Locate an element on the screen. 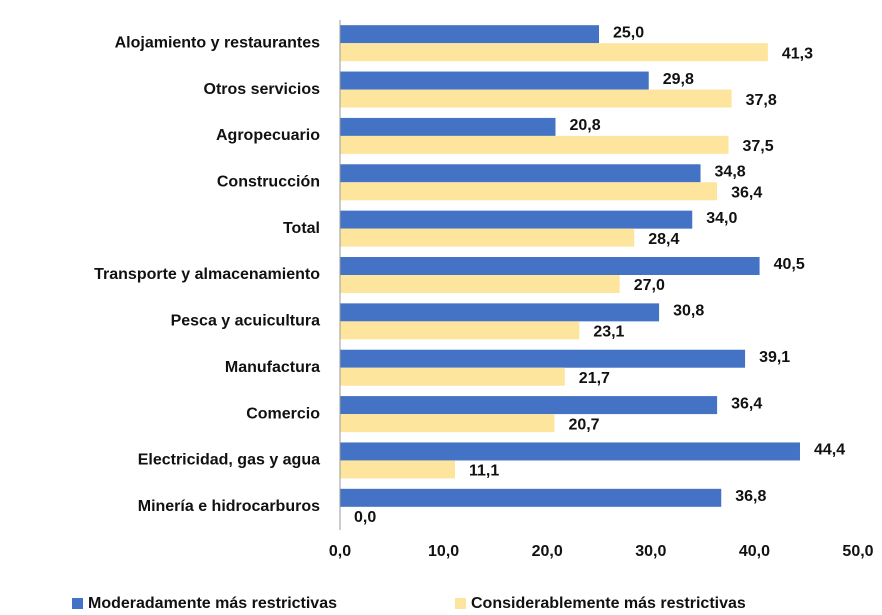  value-label: 39,1 is located at coordinates (774, 357).